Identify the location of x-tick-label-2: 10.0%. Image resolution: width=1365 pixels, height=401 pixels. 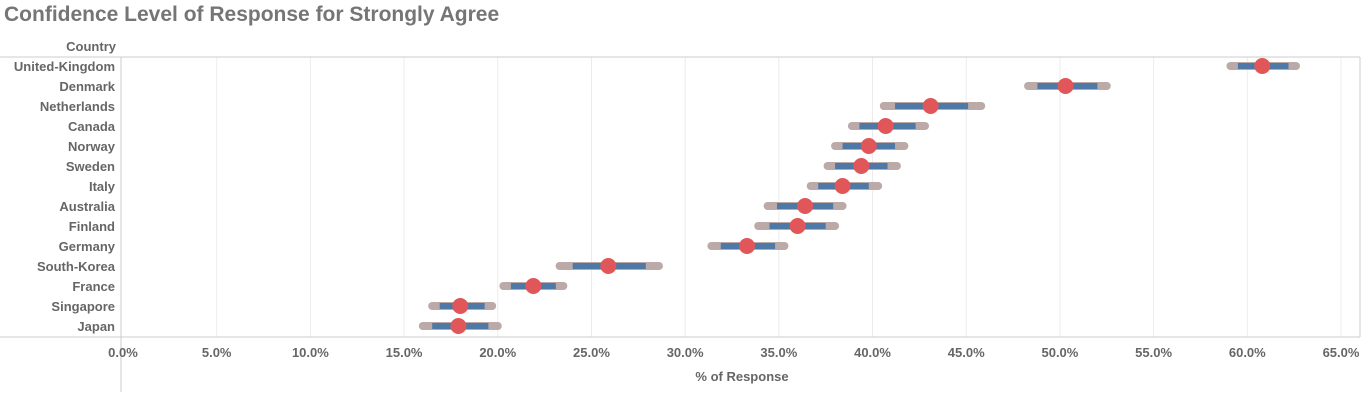
(310, 352).